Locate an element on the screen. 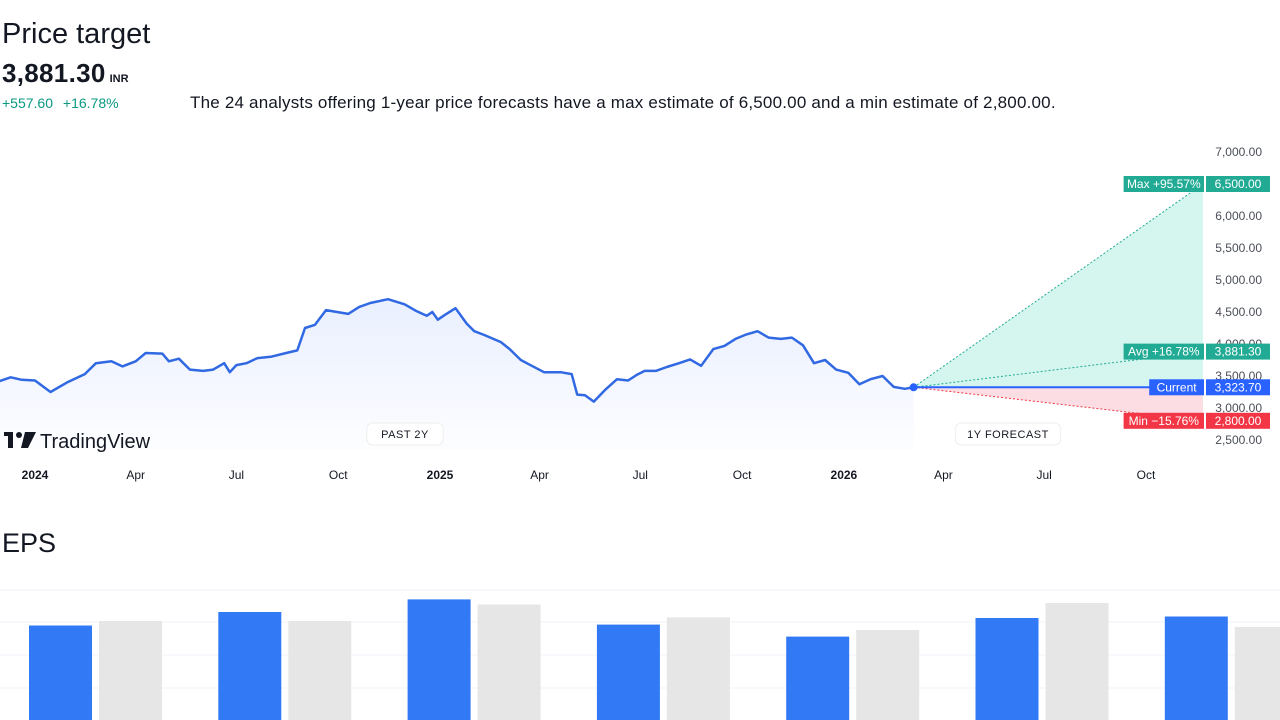 This screenshot has height=720, width=1280. badge-max-label-bg is located at coordinates (1163, 184).